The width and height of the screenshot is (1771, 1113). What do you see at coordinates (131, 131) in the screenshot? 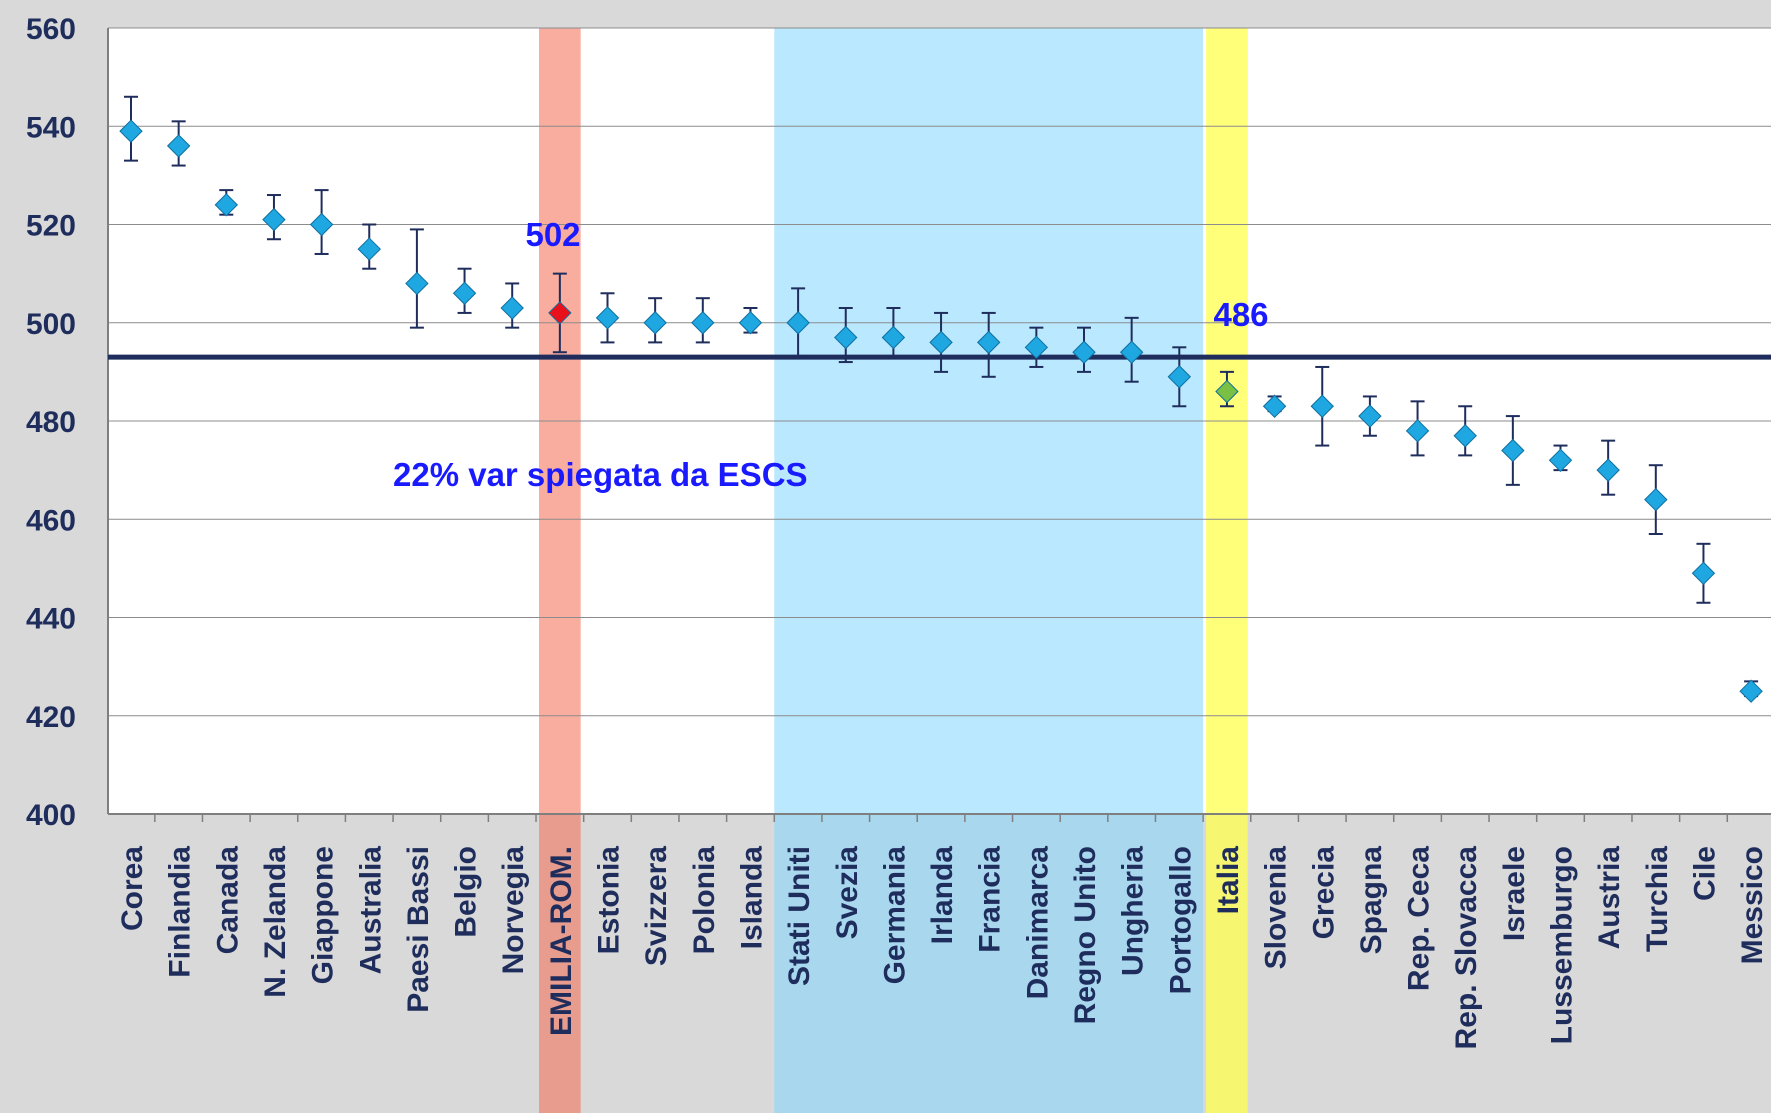
I see `point-Corea` at bounding box center [131, 131].